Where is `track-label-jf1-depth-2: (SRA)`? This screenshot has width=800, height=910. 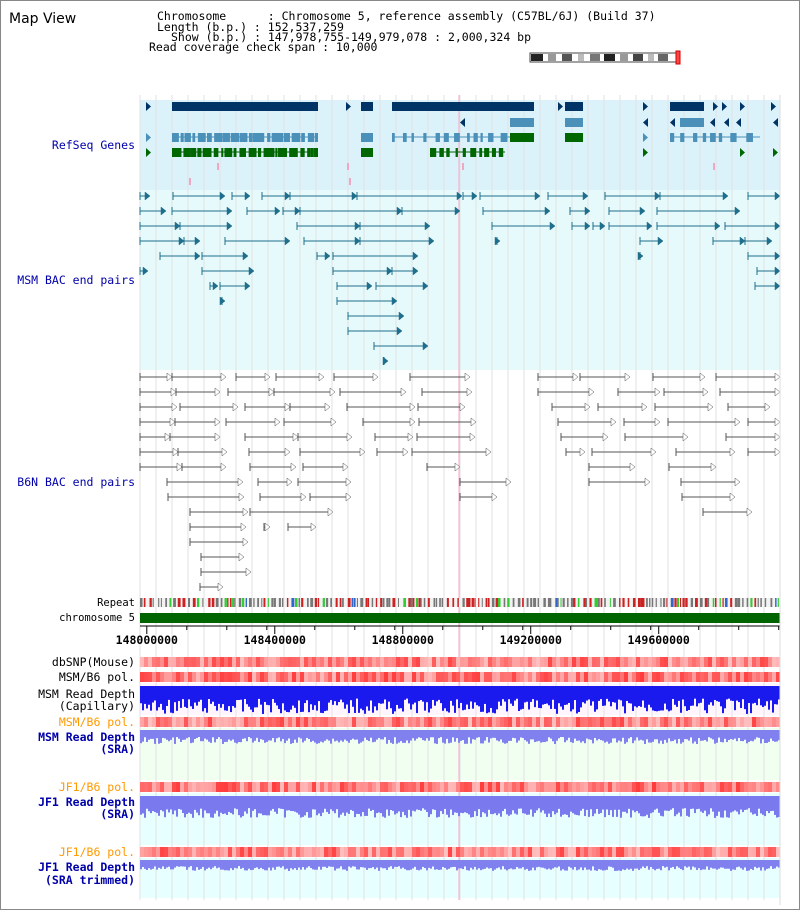 track-label-jf1-depth-2: (SRA) is located at coordinates (117, 814).